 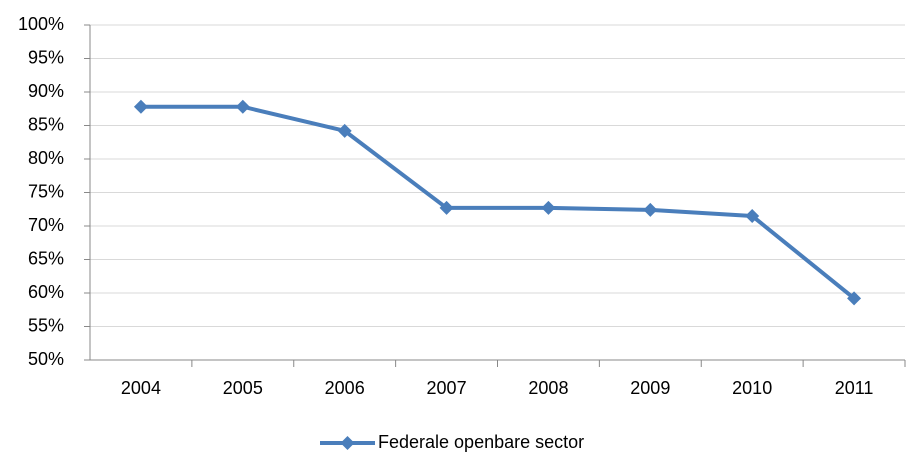 What do you see at coordinates (46, 258) in the screenshot?
I see `y-tick-label: 65%` at bounding box center [46, 258].